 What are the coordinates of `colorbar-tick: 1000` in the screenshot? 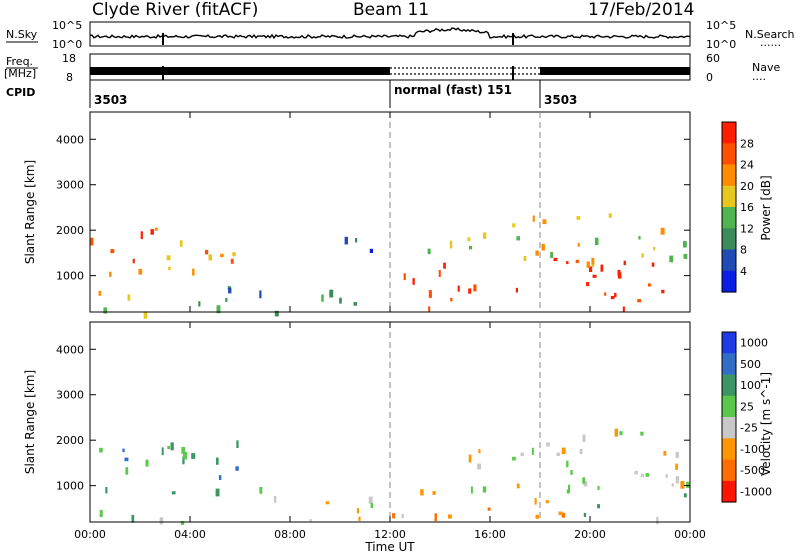 It's located at (754, 343).